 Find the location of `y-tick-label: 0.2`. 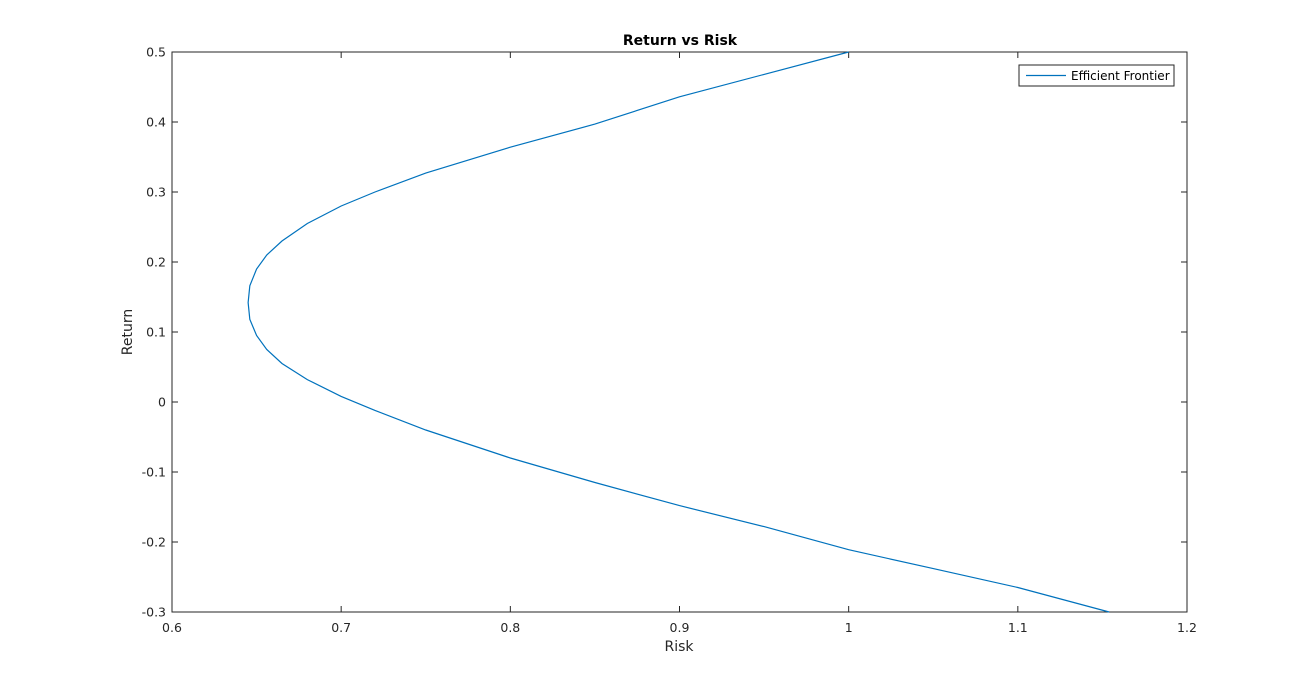

y-tick-label: 0.2 is located at coordinates (156, 262).